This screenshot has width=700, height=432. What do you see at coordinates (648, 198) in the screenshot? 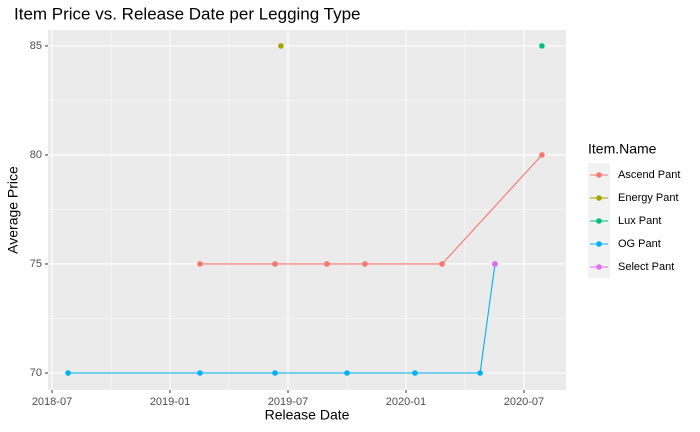
I see `legend-label: Energy Pant` at bounding box center [648, 198].